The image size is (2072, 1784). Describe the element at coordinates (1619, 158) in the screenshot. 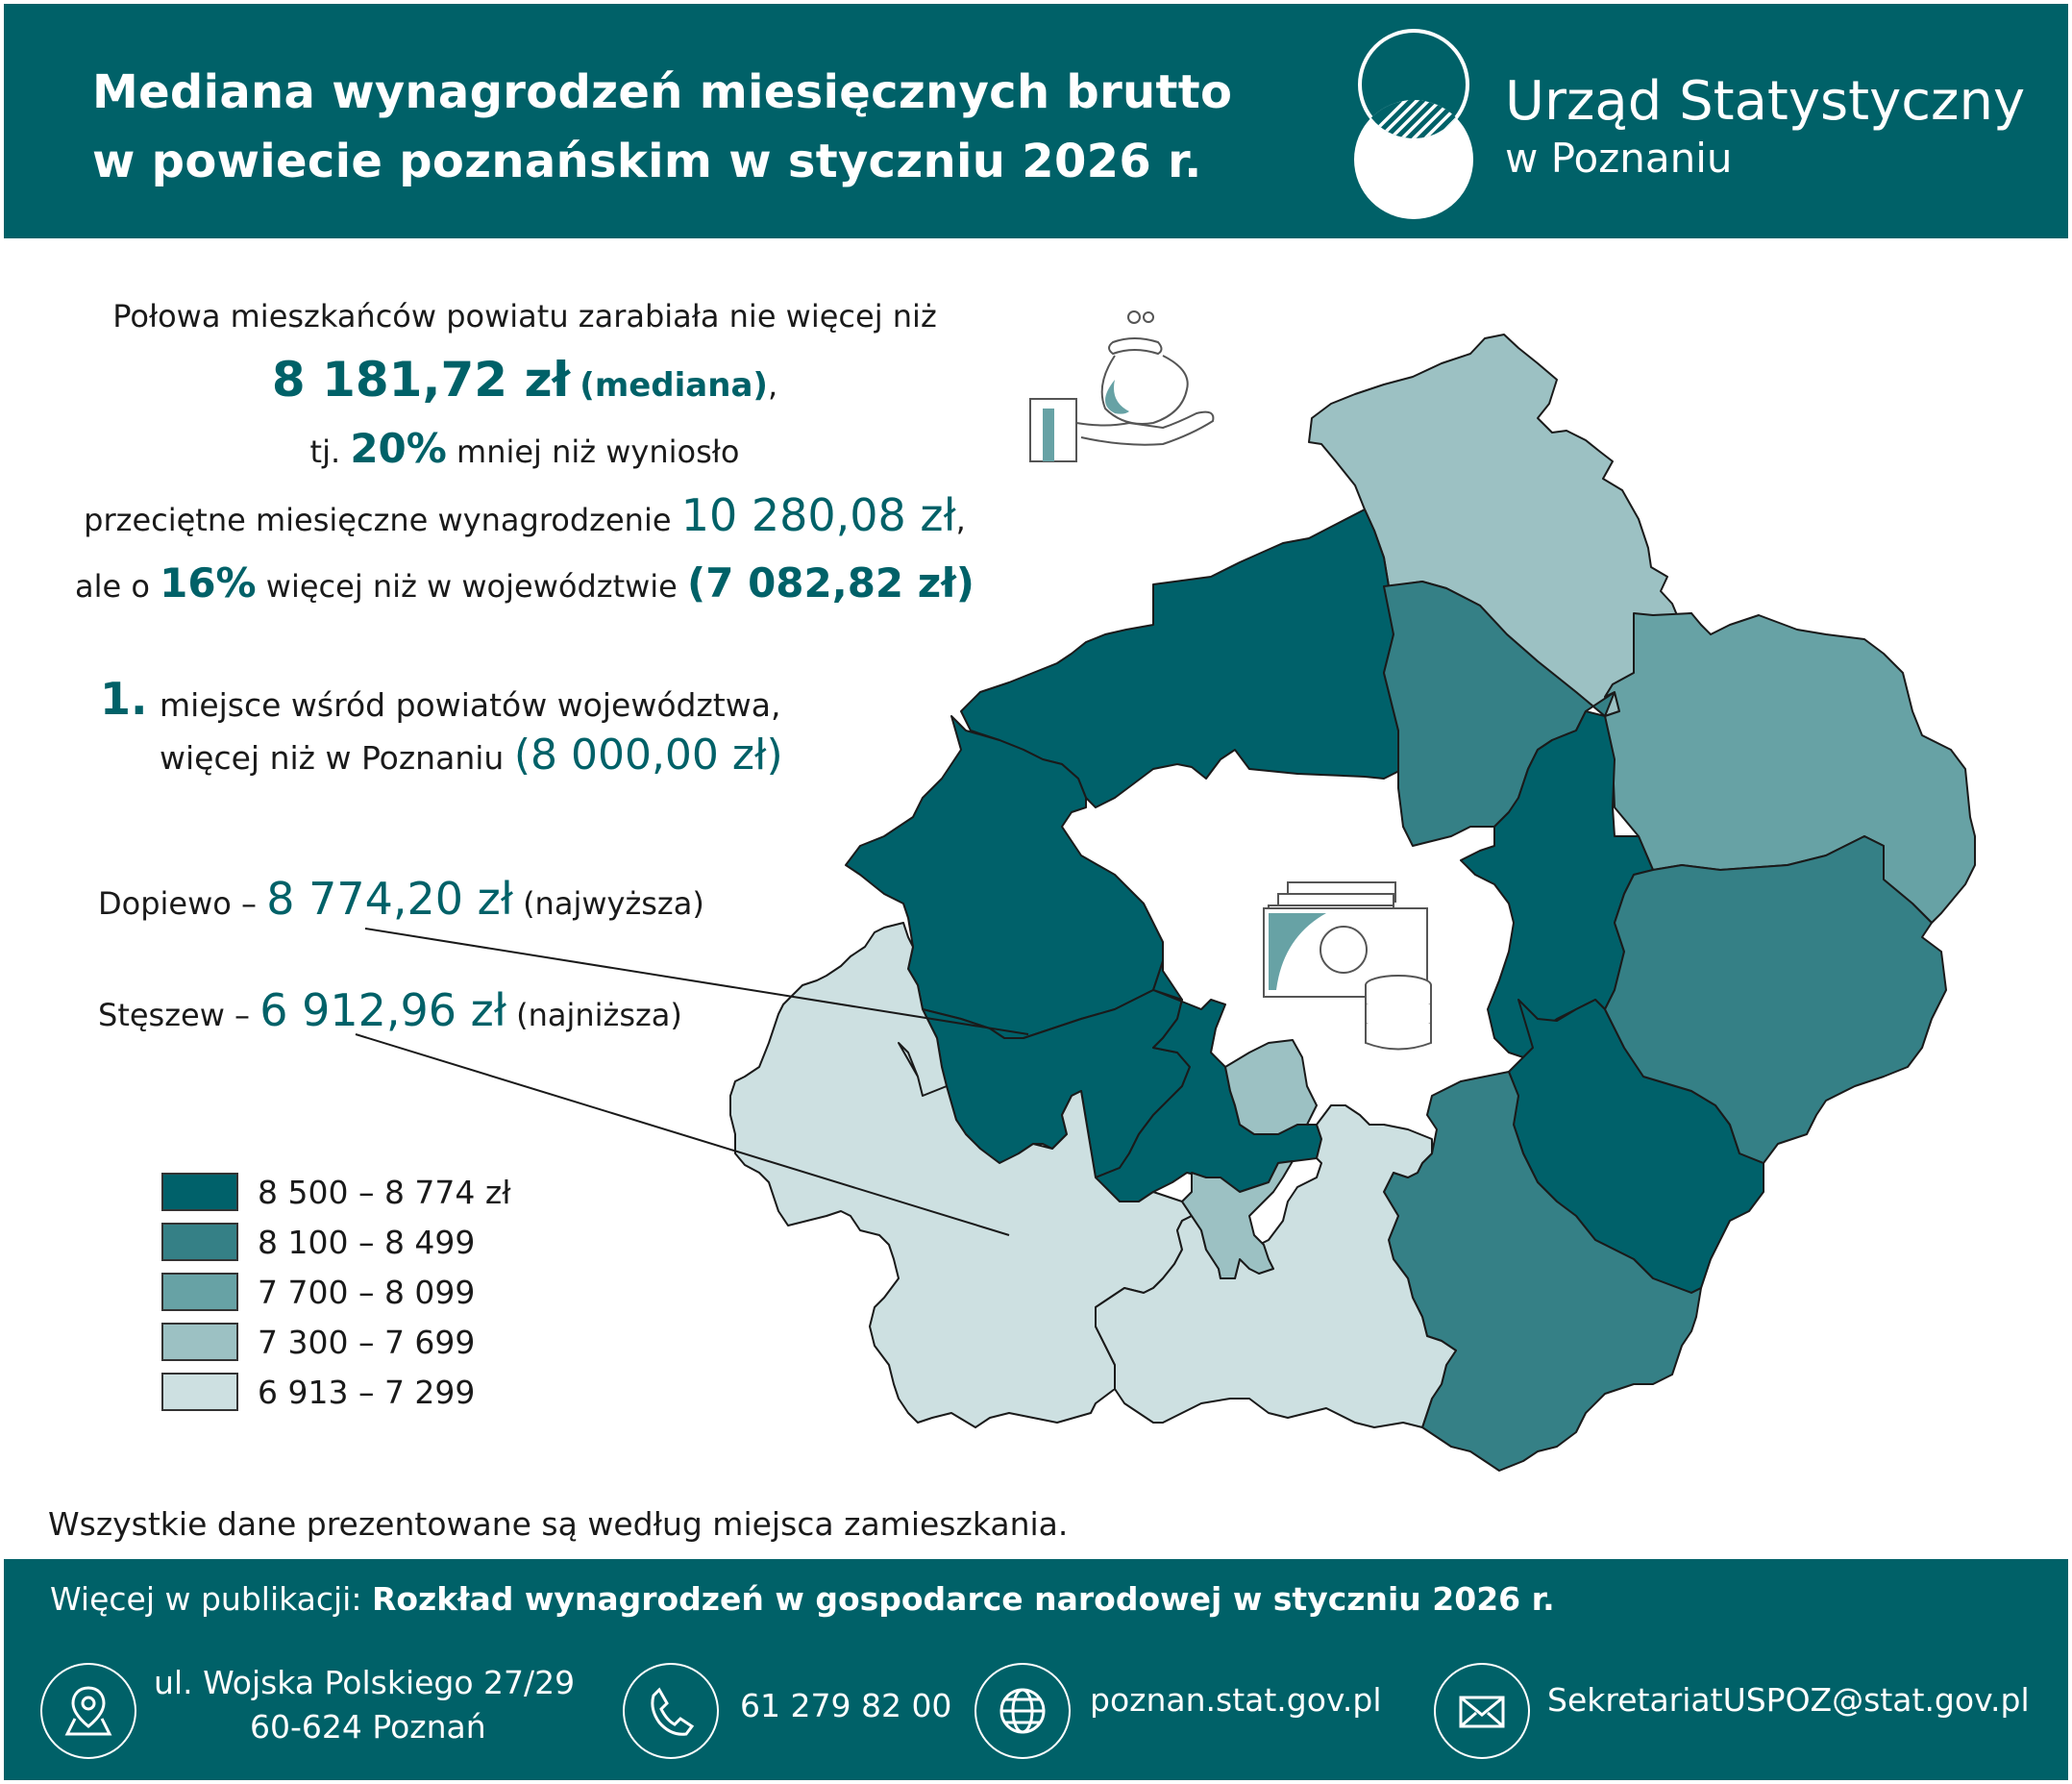

I see `org-city: w Poznaniu` at that location.